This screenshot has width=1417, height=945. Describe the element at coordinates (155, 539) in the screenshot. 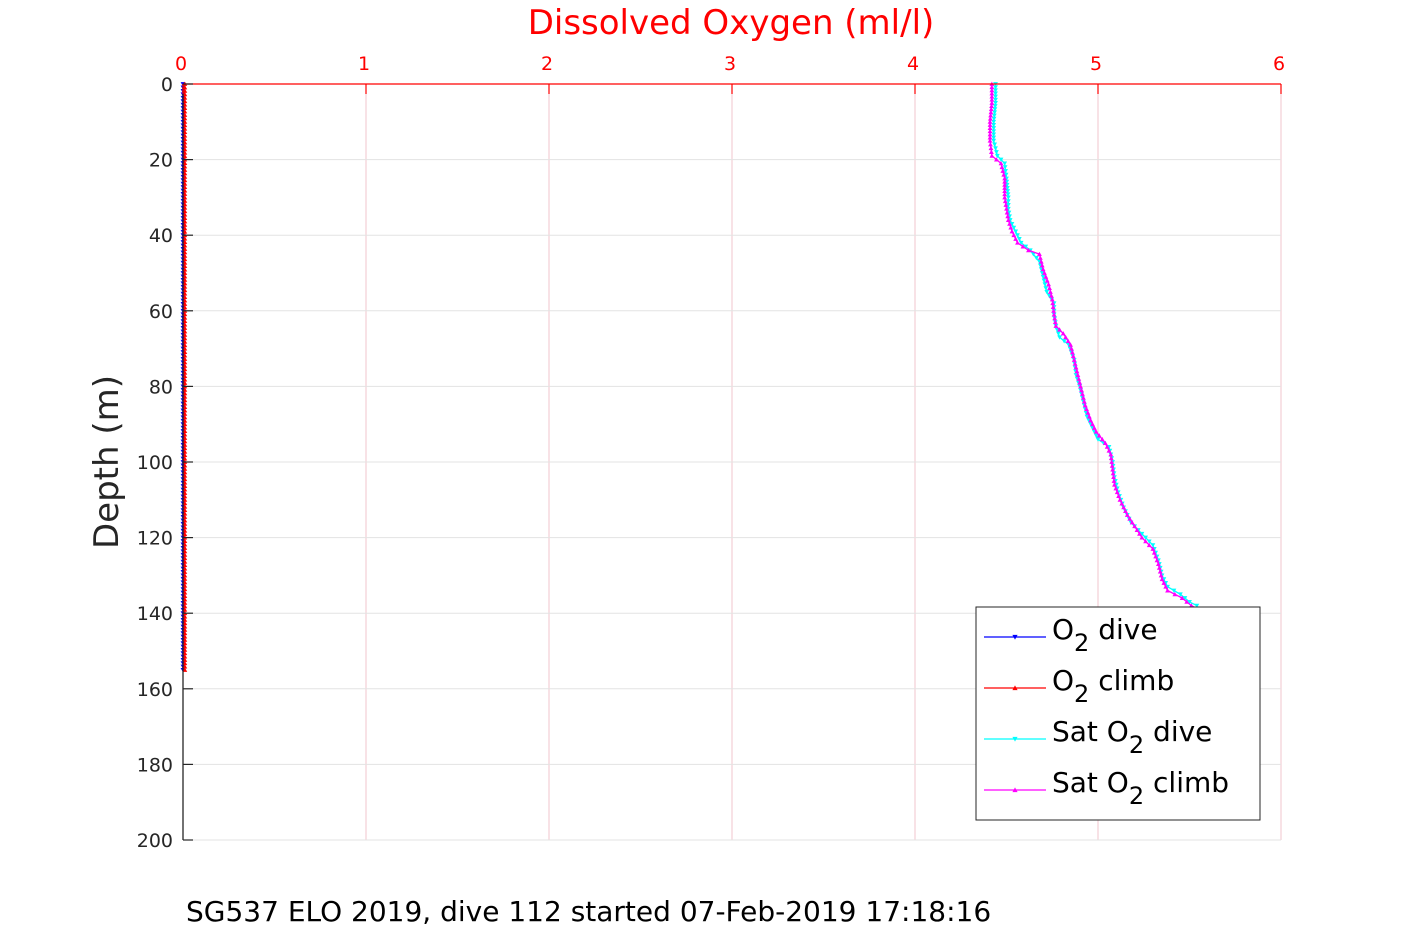

I see `y-tick-label: 120` at that location.